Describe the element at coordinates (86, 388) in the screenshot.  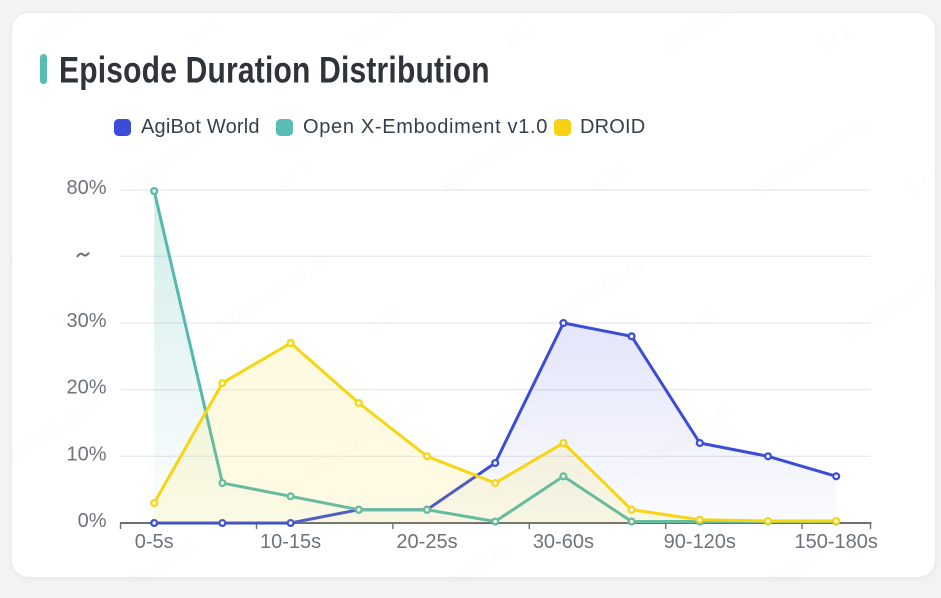
I see `svg-text: 20%` at that location.